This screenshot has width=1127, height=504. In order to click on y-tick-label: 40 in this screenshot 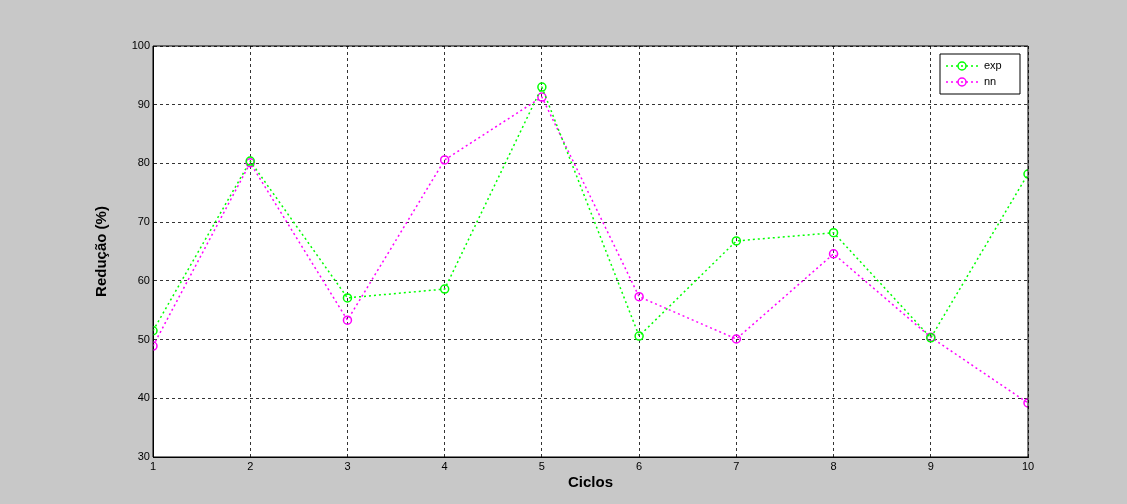, I will do `click(143, 397)`.